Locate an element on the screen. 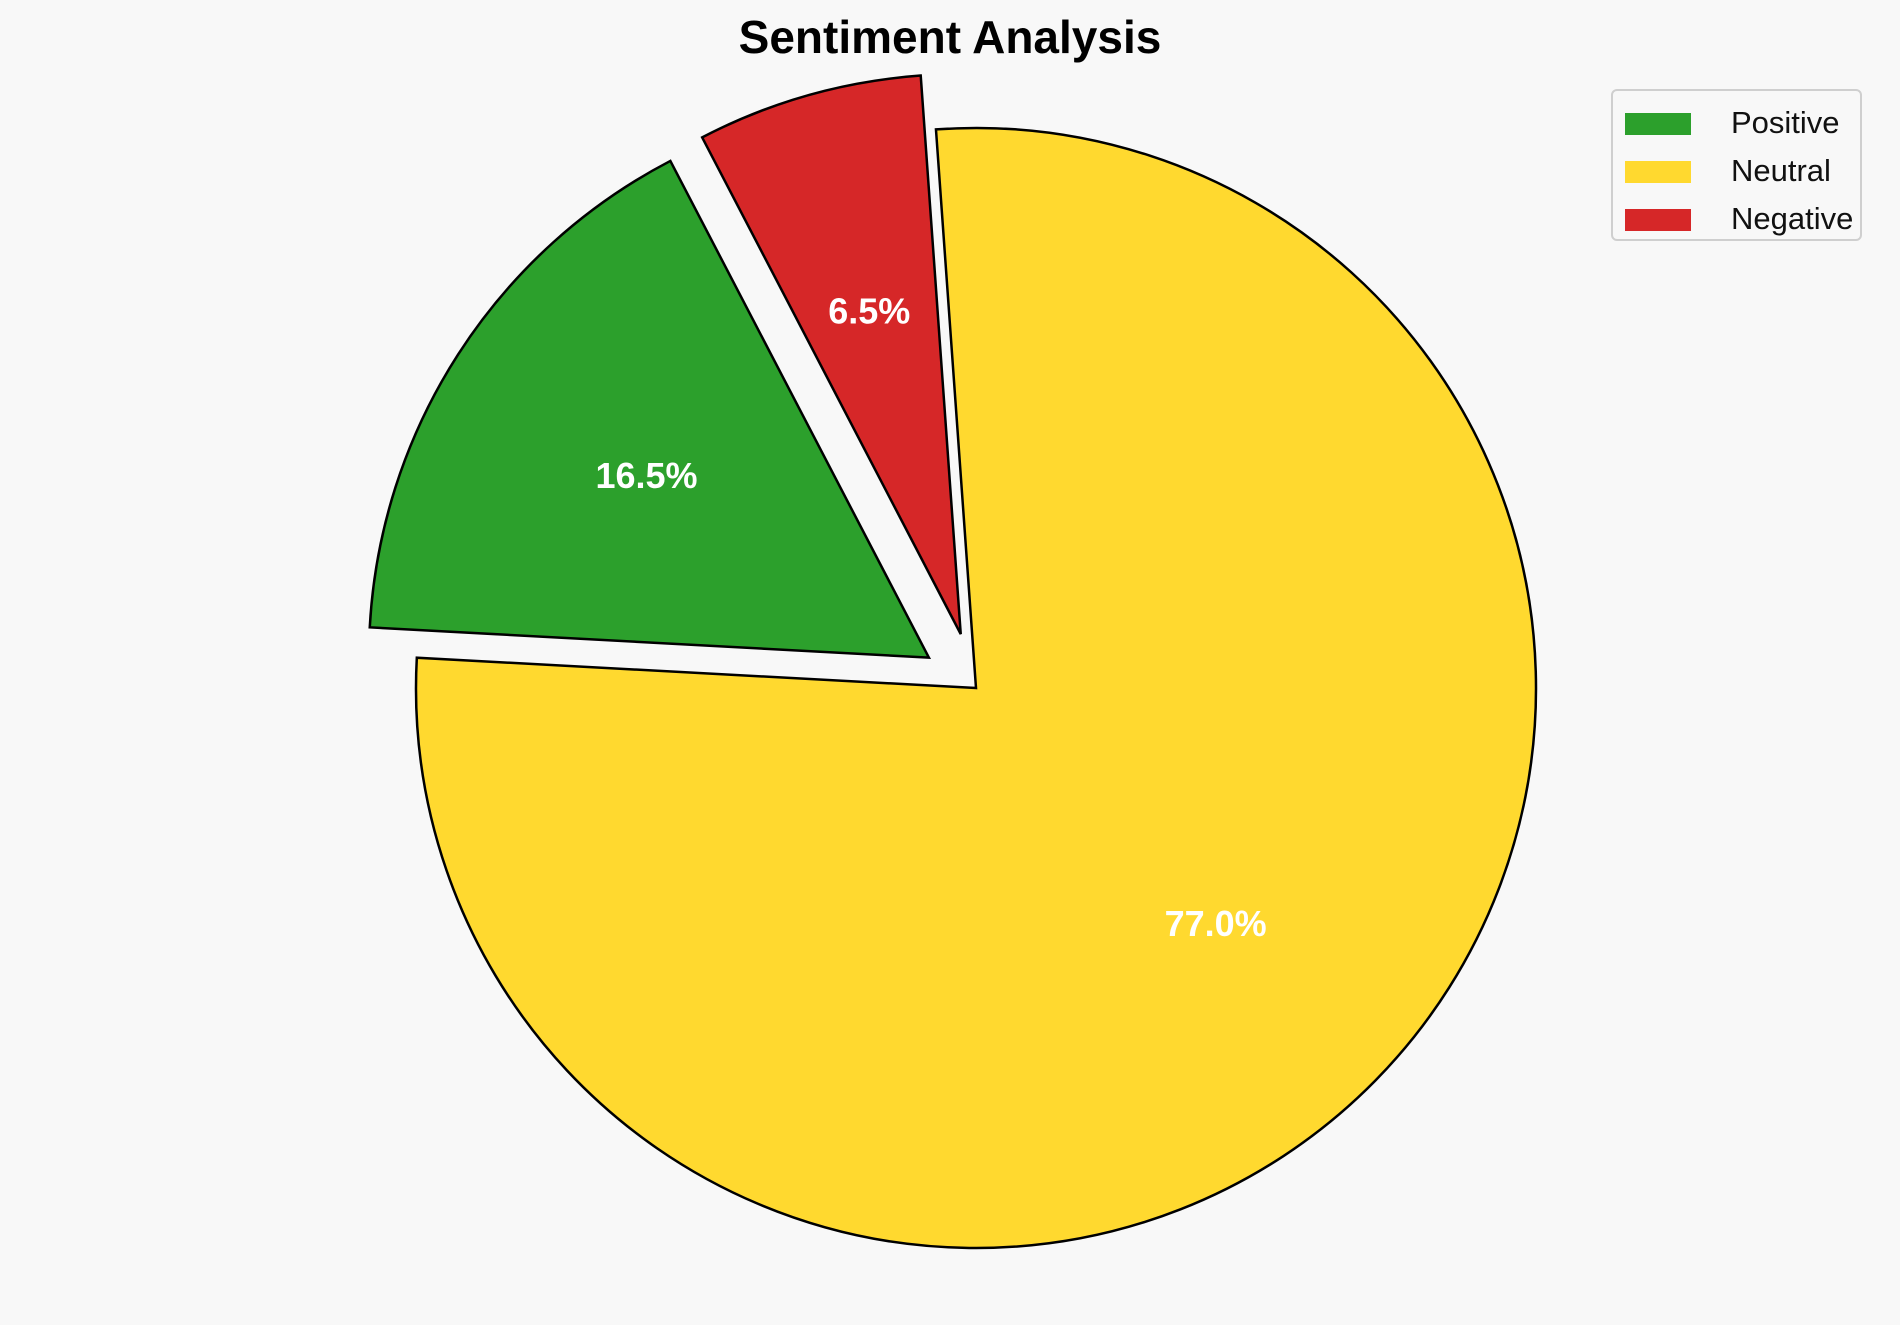  legend-item-neutral: Neutral is located at coordinates (1740, 167).